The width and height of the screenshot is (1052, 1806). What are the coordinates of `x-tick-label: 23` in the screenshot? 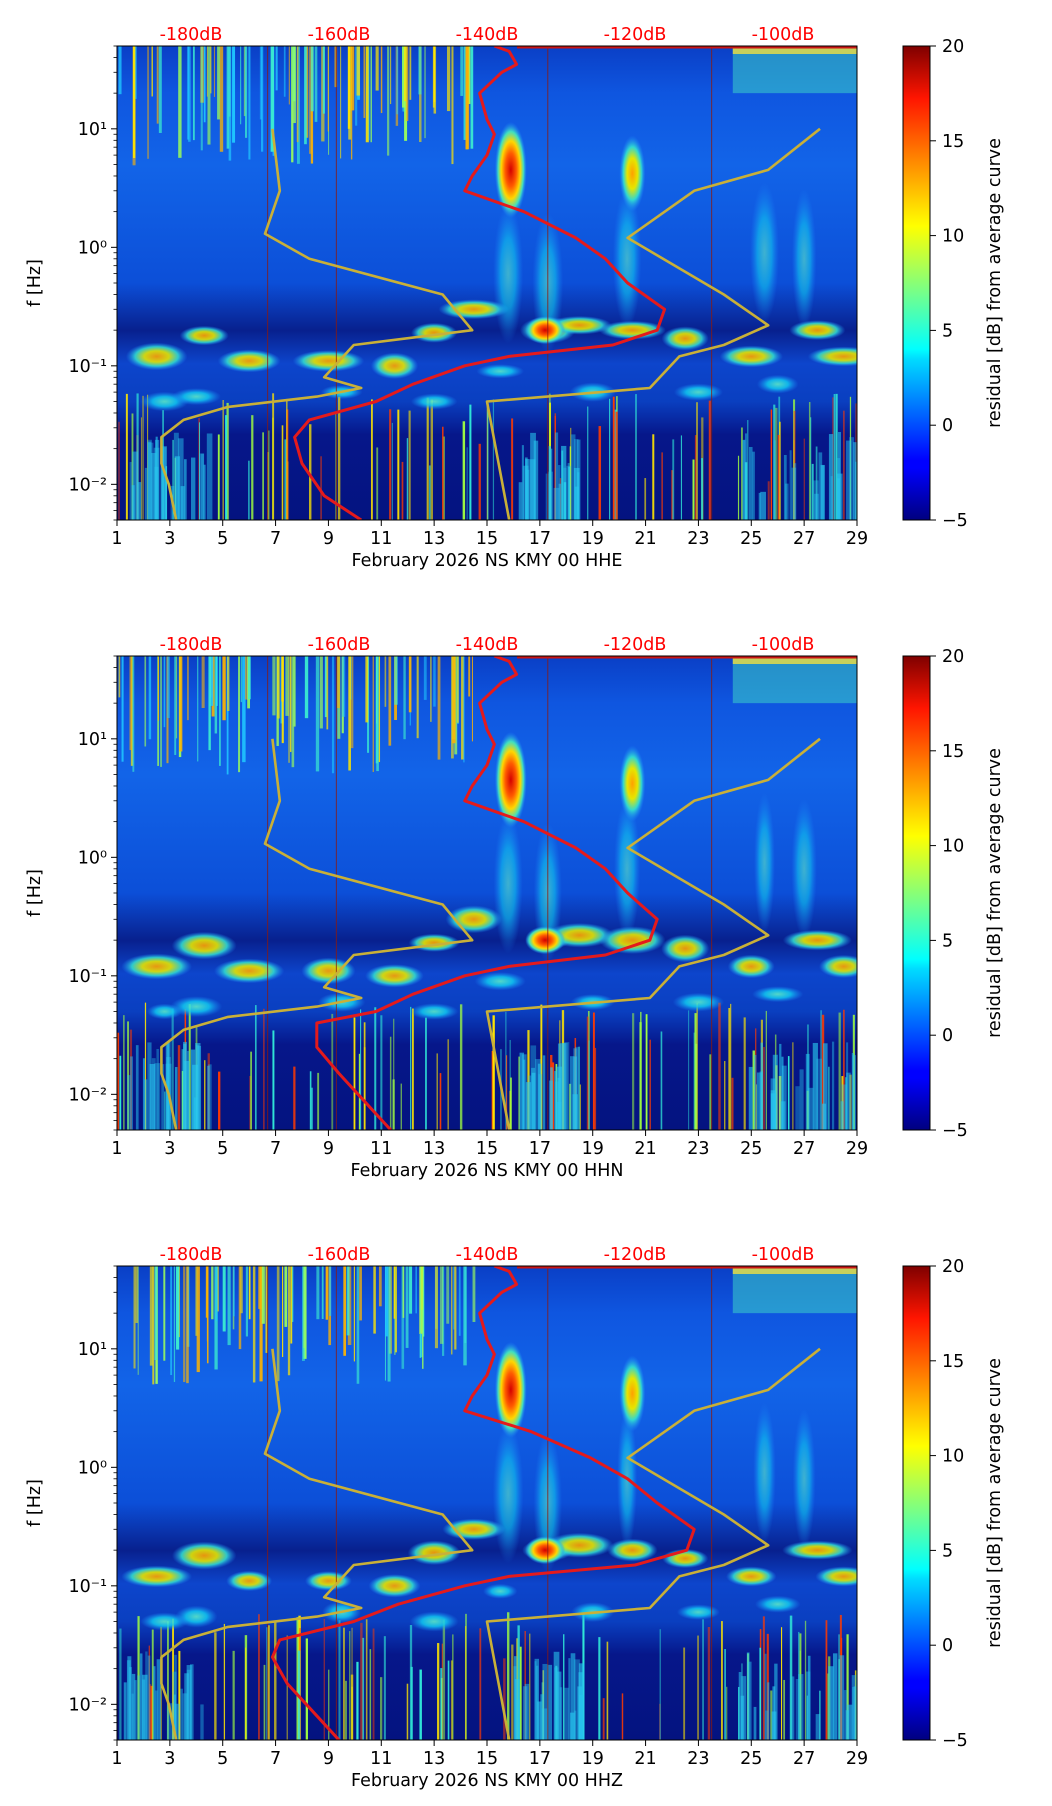 It's located at (698, 1759).